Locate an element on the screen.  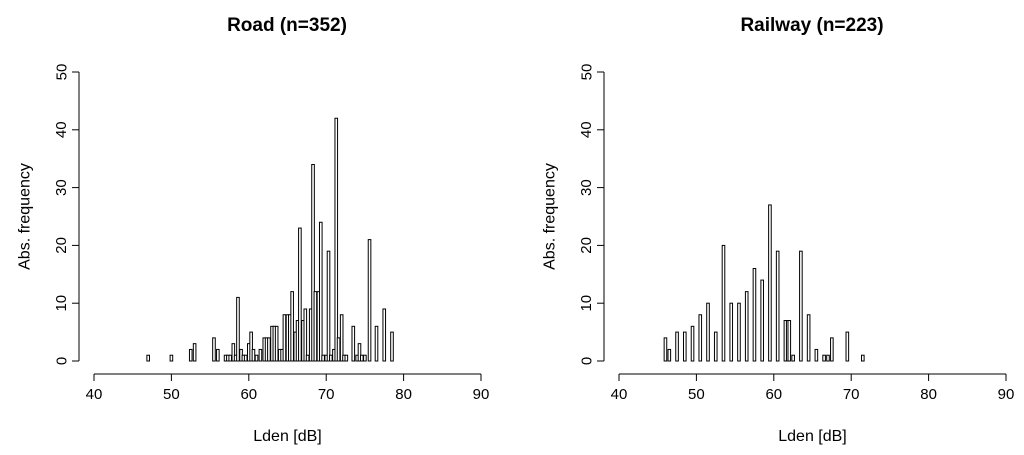
panel2-y-tick-label: 0 is located at coordinates (586, 361).